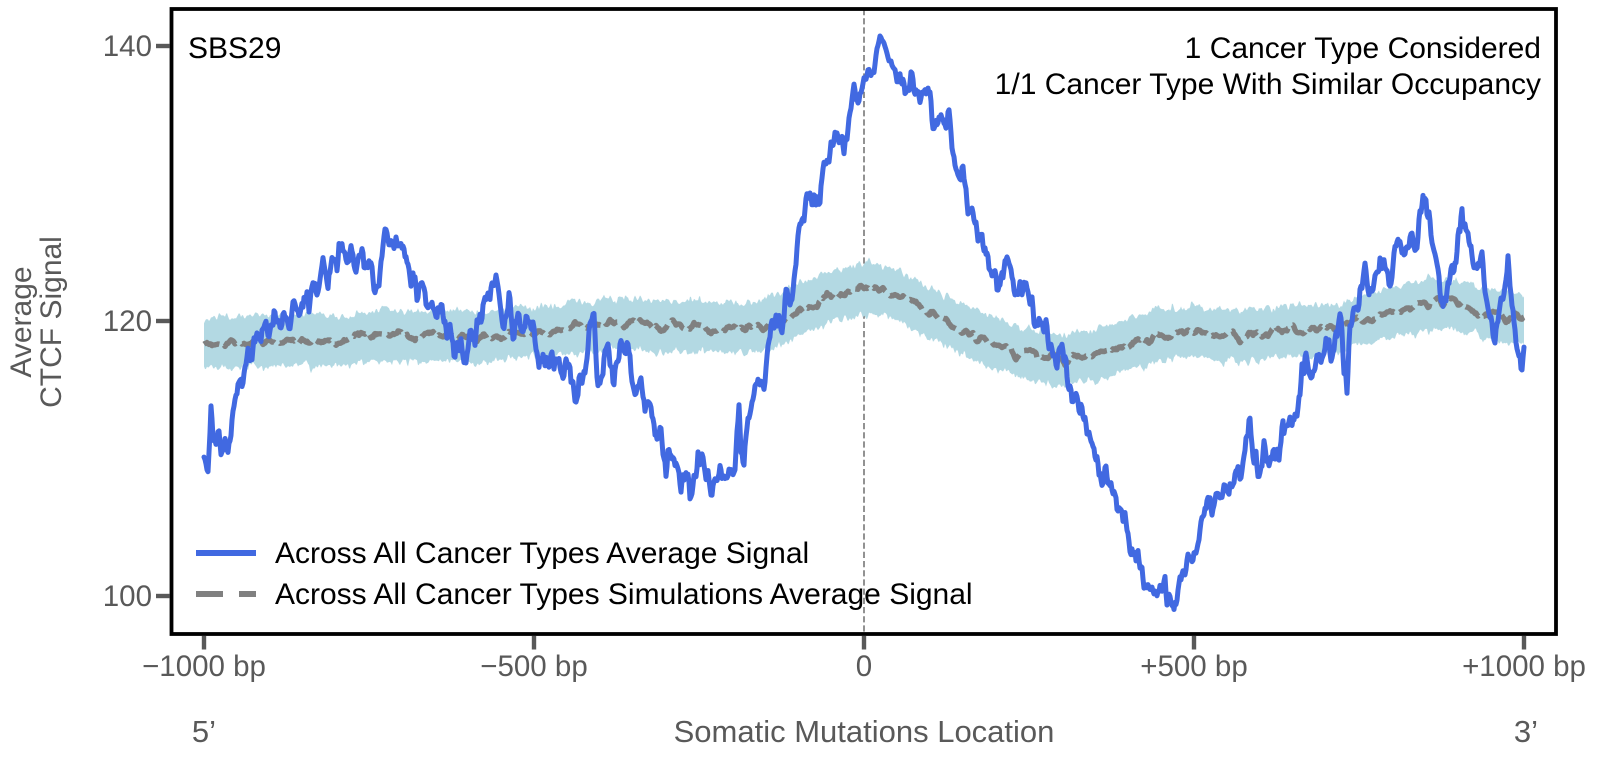  What do you see at coordinates (51, 322) in the screenshot?
I see `svg-text: CTCF Signal` at bounding box center [51, 322].